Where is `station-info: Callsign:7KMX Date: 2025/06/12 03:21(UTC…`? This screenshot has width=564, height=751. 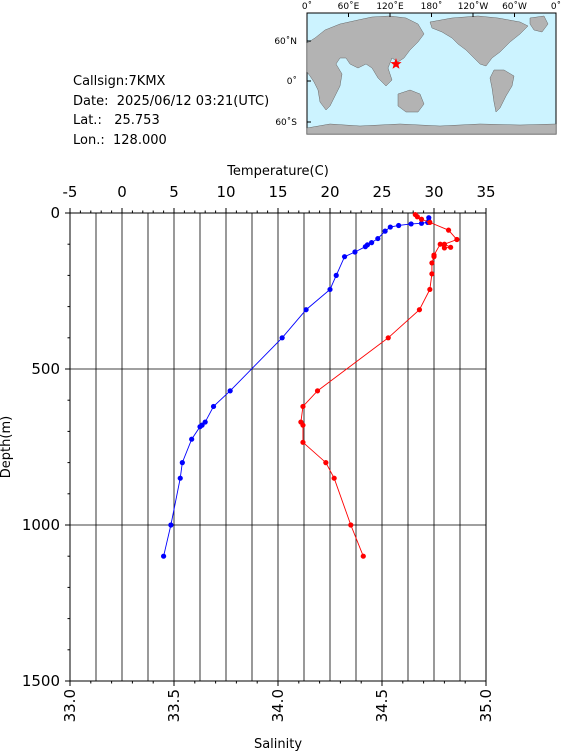
station-info: Callsign:7KMX Date: 2025/06/12 03:21(UTC… is located at coordinates (171, 111).